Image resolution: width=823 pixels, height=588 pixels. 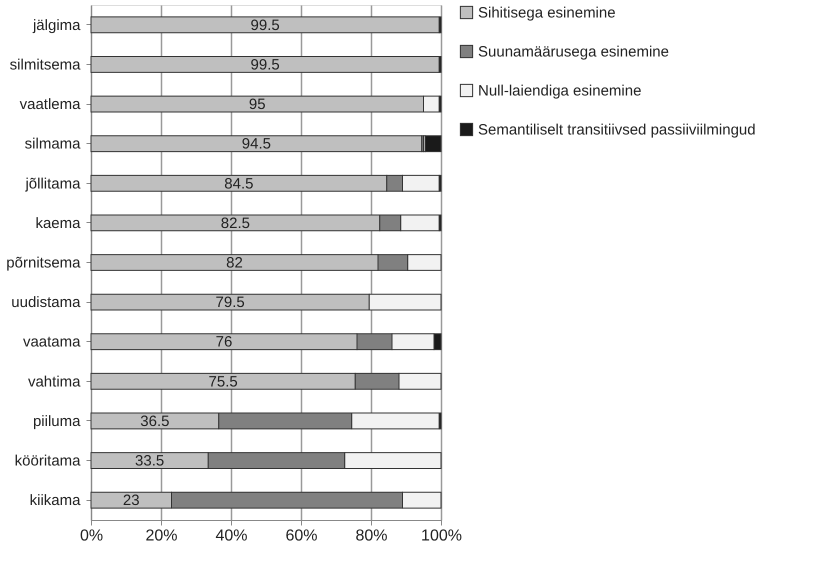 What do you see at coordinates (56, 501) in the screenshot?
I see `y-tick-label: kiikama` at bounding box center [56, 501].